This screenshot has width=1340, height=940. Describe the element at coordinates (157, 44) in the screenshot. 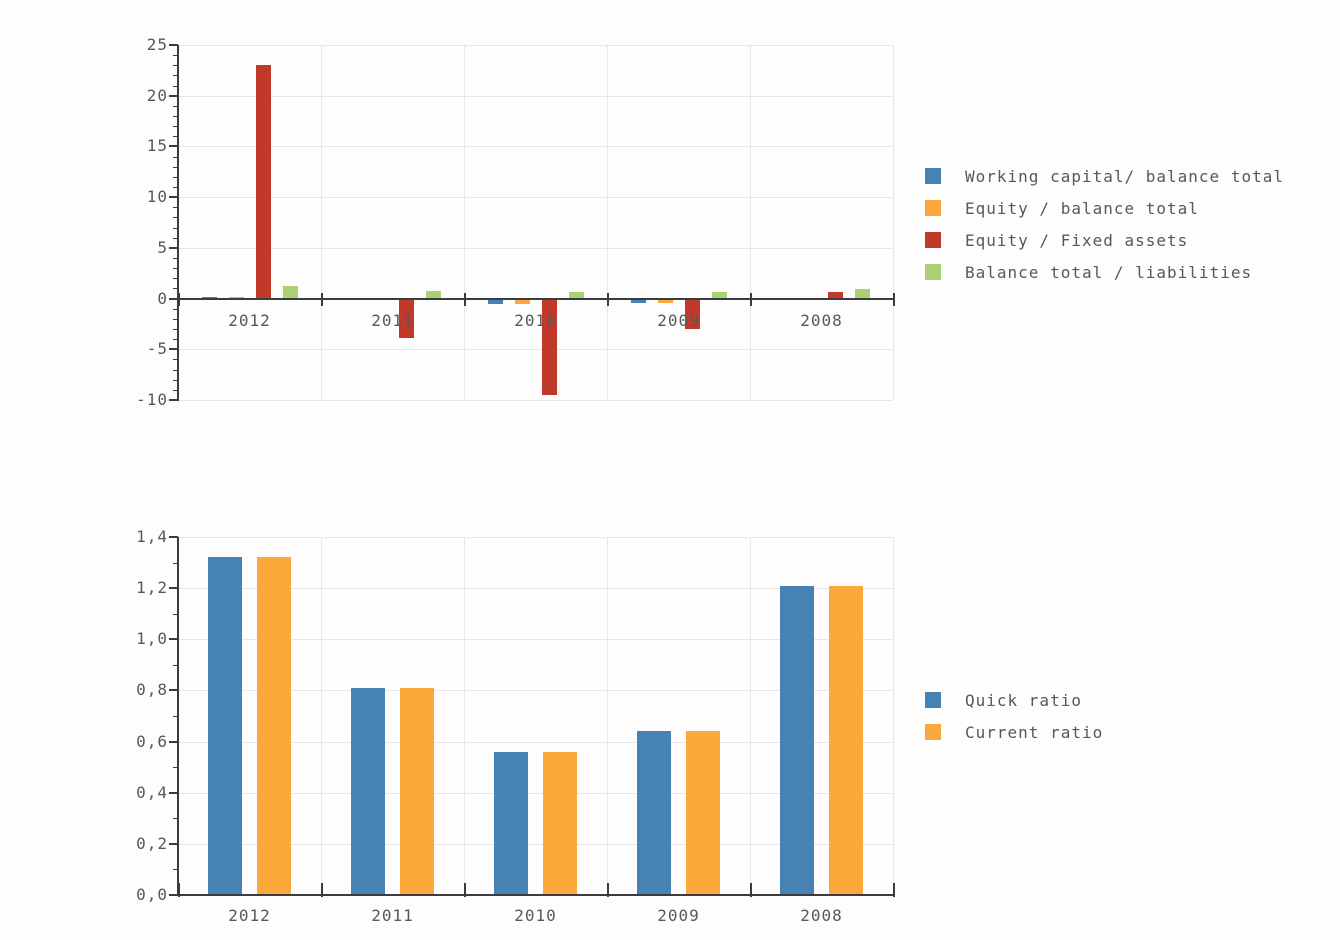

I see `y-tick-label: 25` at that location.